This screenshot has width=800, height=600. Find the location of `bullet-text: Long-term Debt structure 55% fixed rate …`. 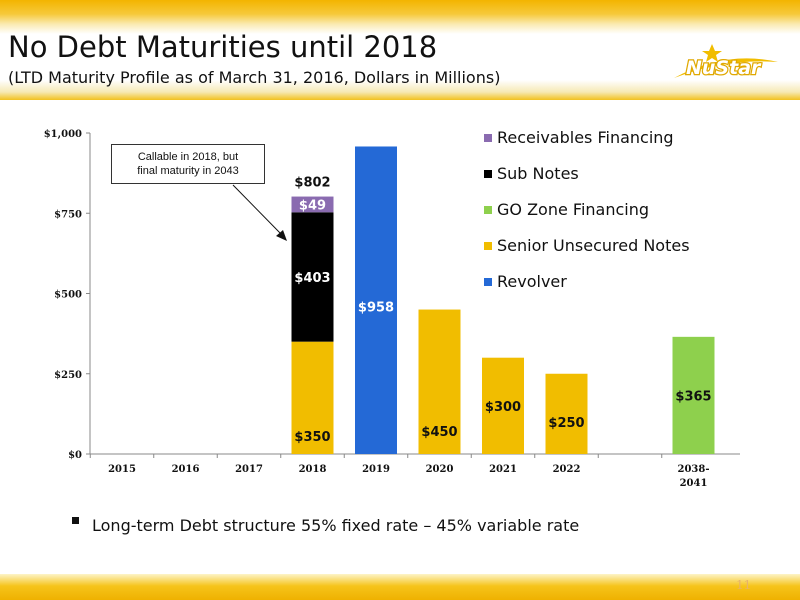

bullet-text: Long-term Debt structure 55% fixed rate … is located at coordinates (336, 525).